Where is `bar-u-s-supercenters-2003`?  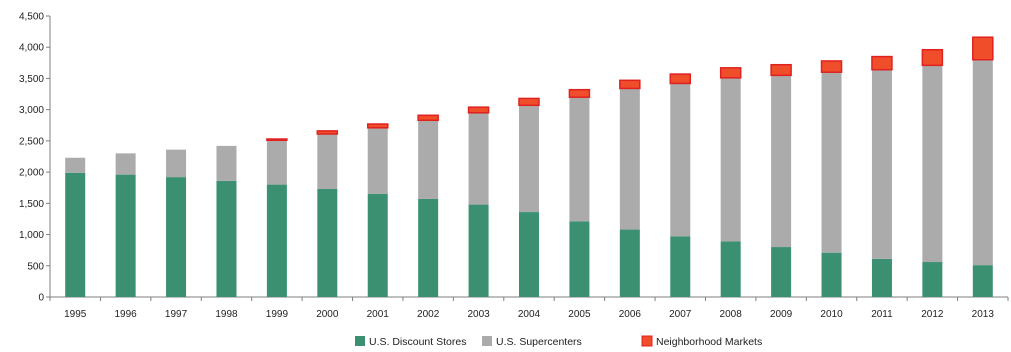 bar-u-s-supercenters-2003 is located at coordinates (478, 158).